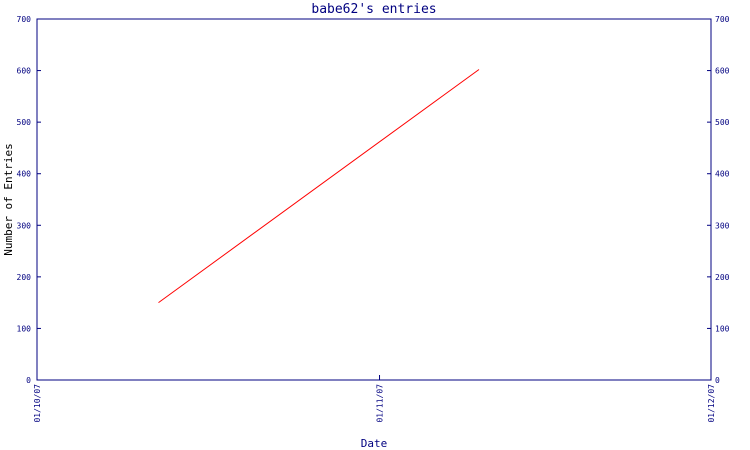  Describe the element at coordinates (24, 225) in the screenshot. I see `y-tick-label-left: 300` at that location.